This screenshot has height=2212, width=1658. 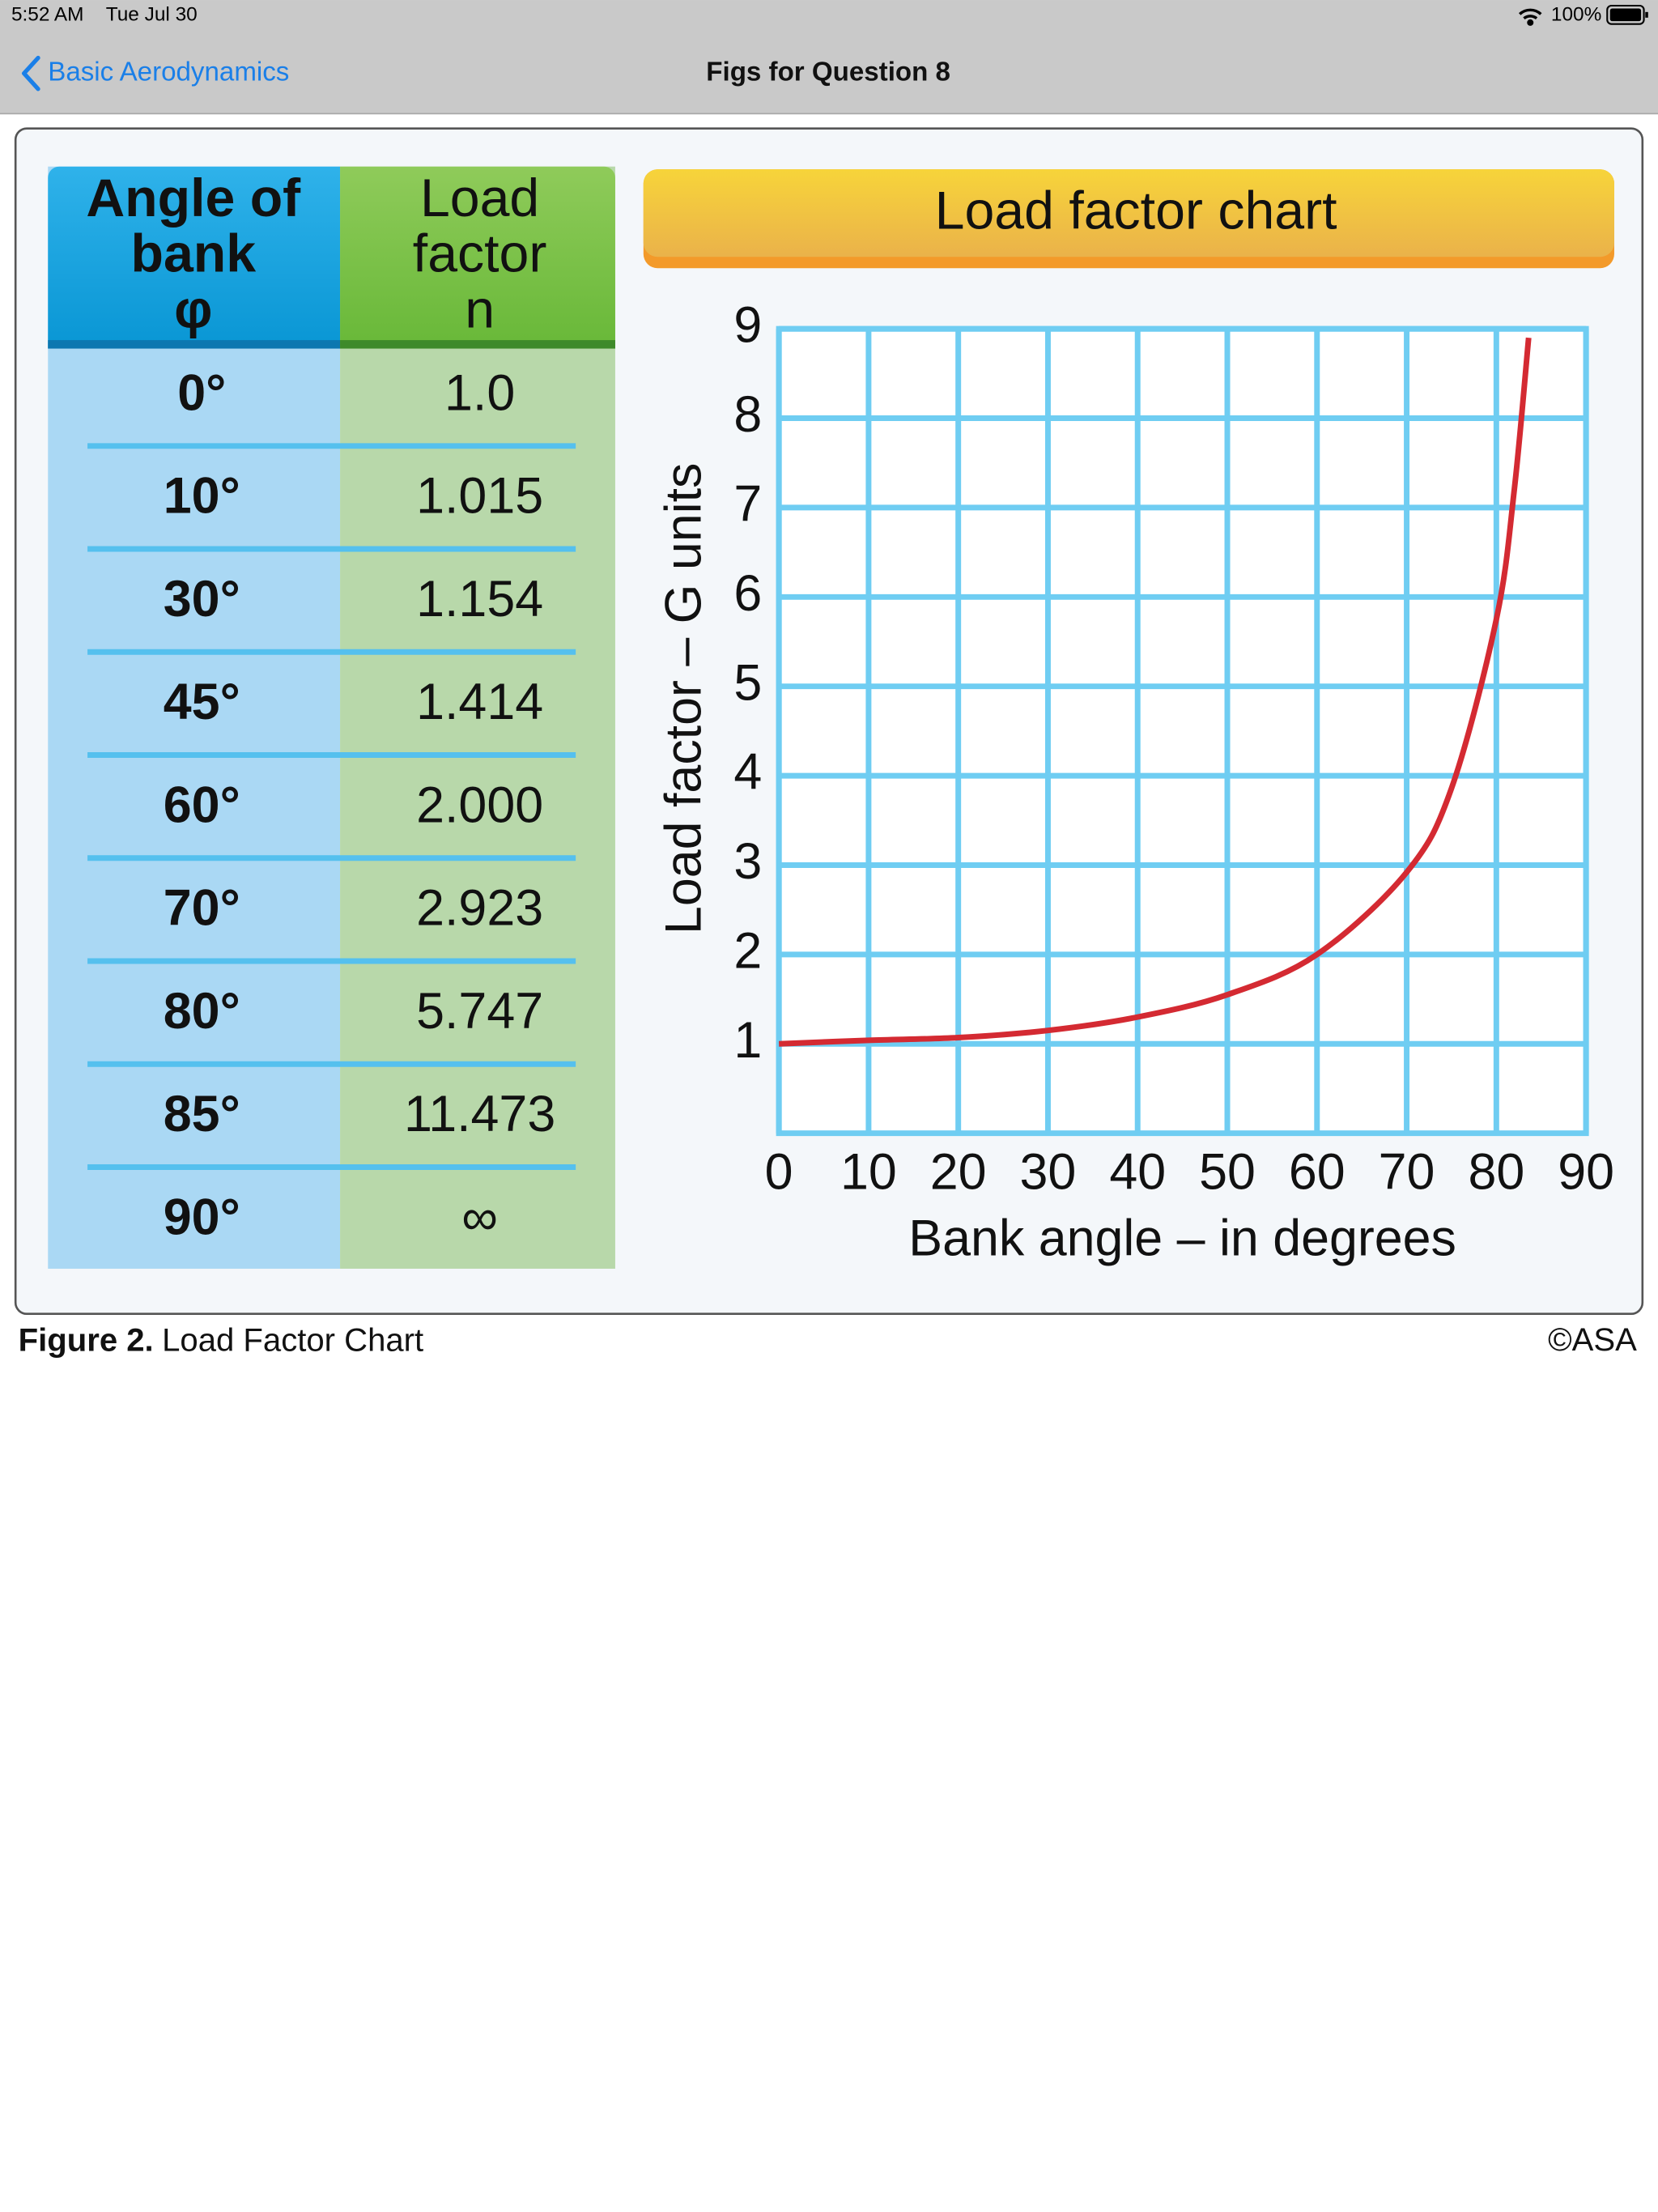 What do you see at coordinates (1227, 1172) in the screenshot?
I see `x-tick-label: 50` at bounding box center [1227, 1172].